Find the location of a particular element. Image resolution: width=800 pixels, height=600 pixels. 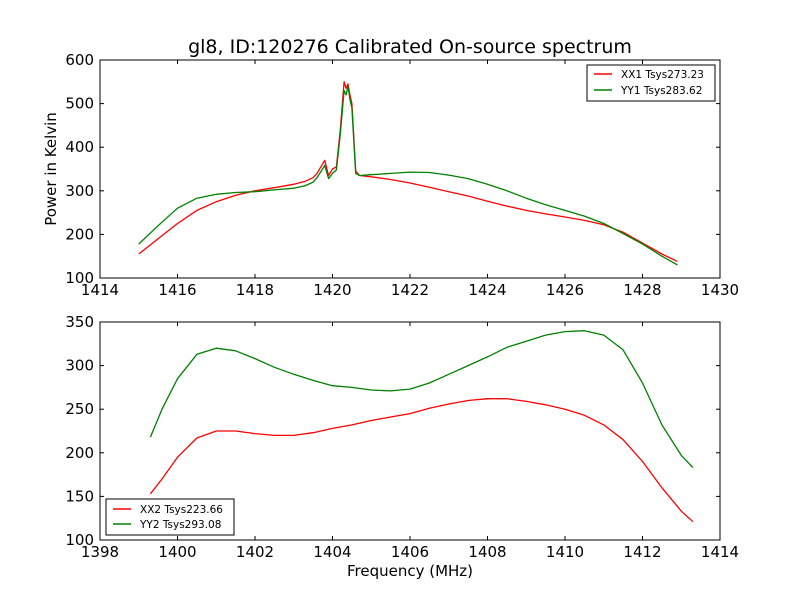

top-y-tick-label: 200 is located at coordinates (79, 234).